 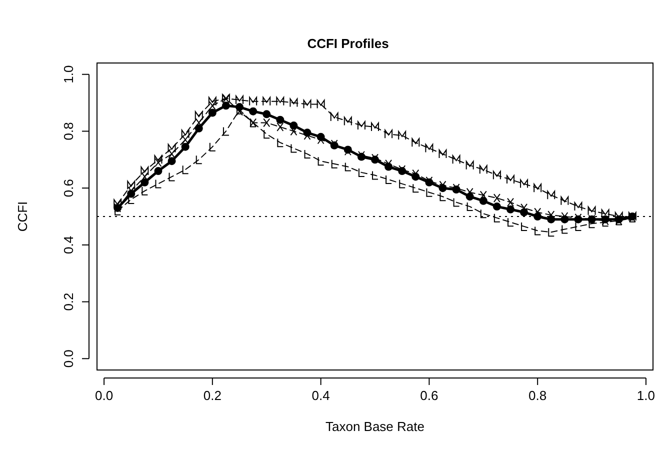 I want to click on x-axis-title: Taxon Base Rate, so click(x=375, y=426).